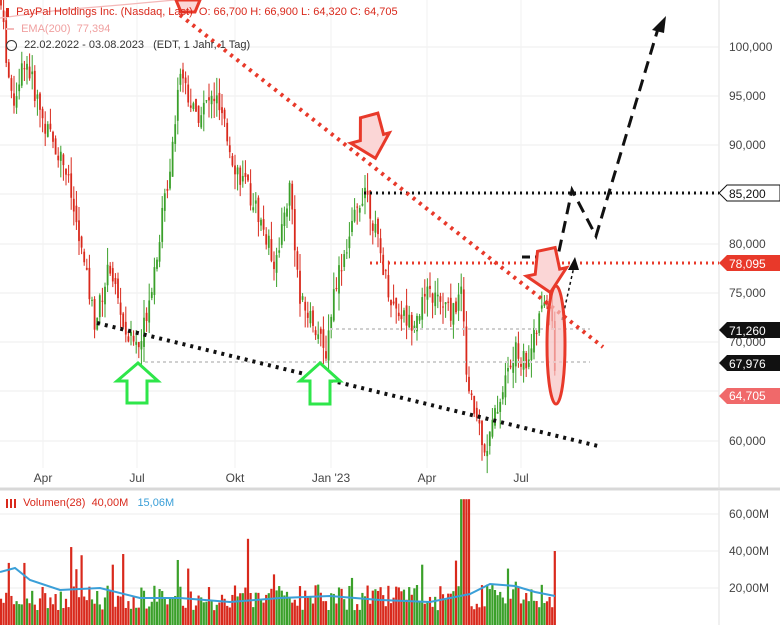  I want to click on x-tick-label: Jan '23, so click(331, 478).